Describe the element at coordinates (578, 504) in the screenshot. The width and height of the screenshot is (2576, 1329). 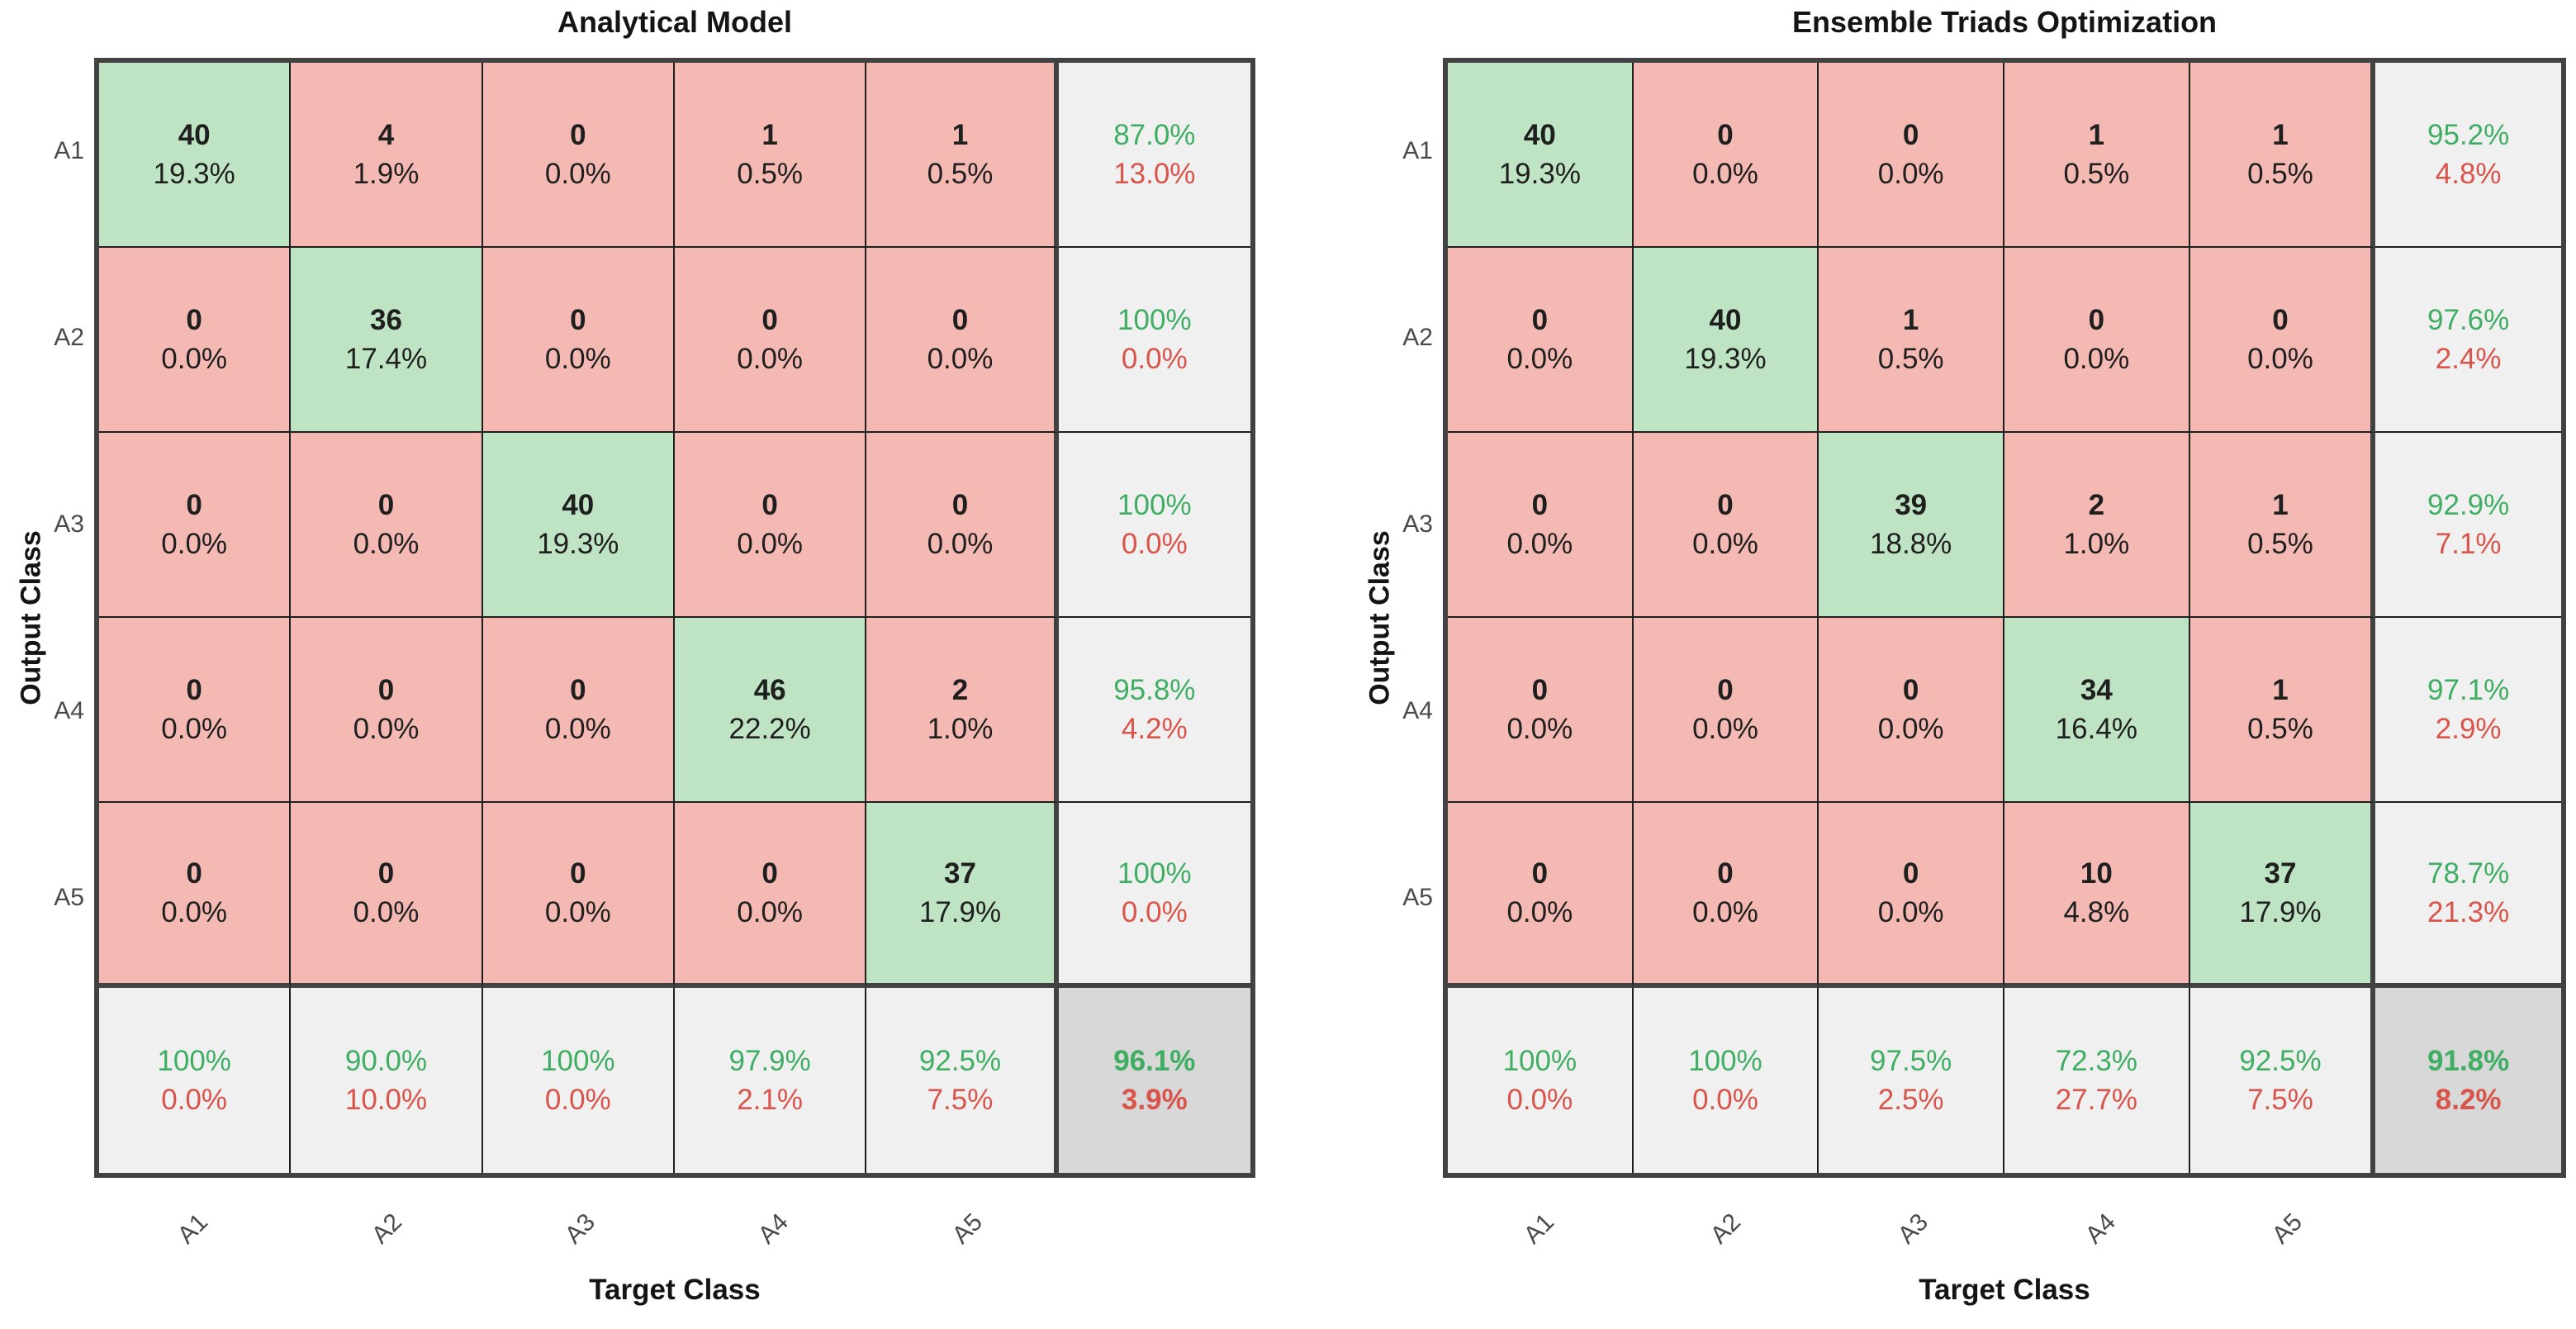
I see `cell-count: 40` at that location.